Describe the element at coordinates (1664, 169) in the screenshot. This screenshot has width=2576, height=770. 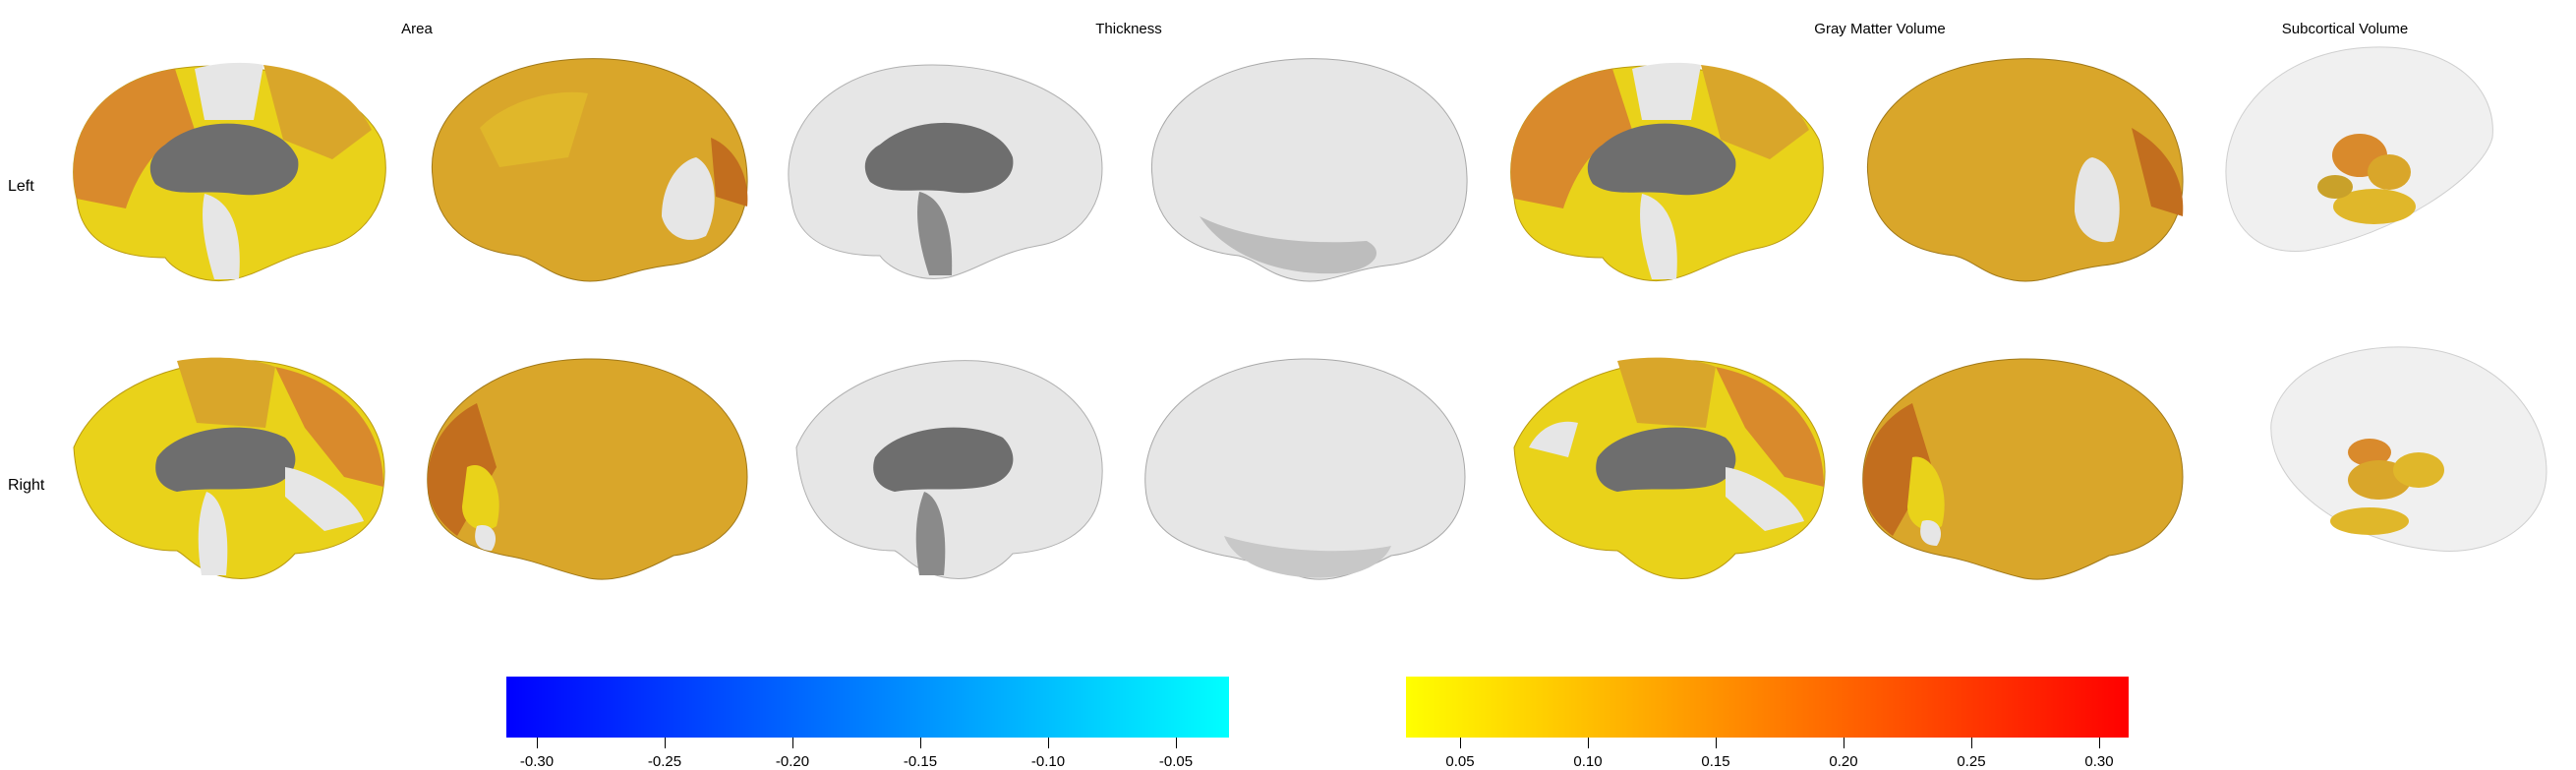
I see `gmv-left-medial-brain` at that location.